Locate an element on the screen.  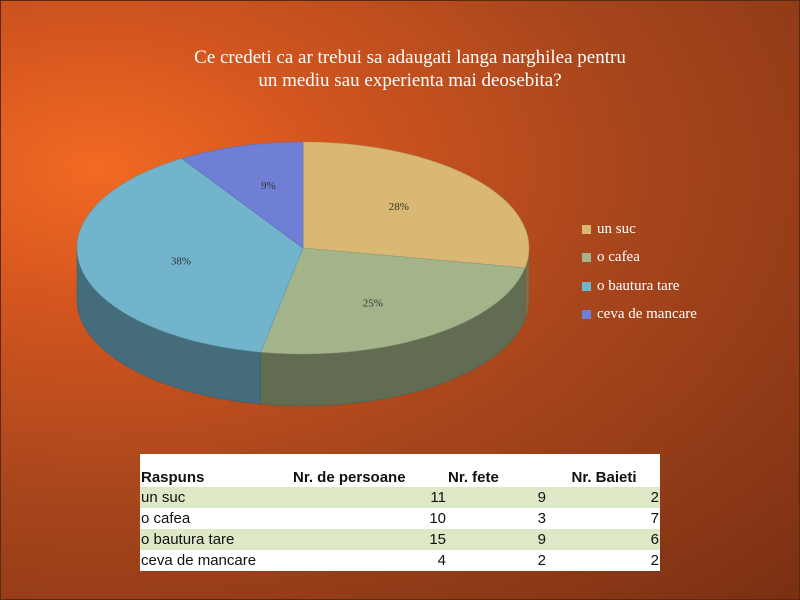
table-cell: 10 is located at coordinates (437, 518).